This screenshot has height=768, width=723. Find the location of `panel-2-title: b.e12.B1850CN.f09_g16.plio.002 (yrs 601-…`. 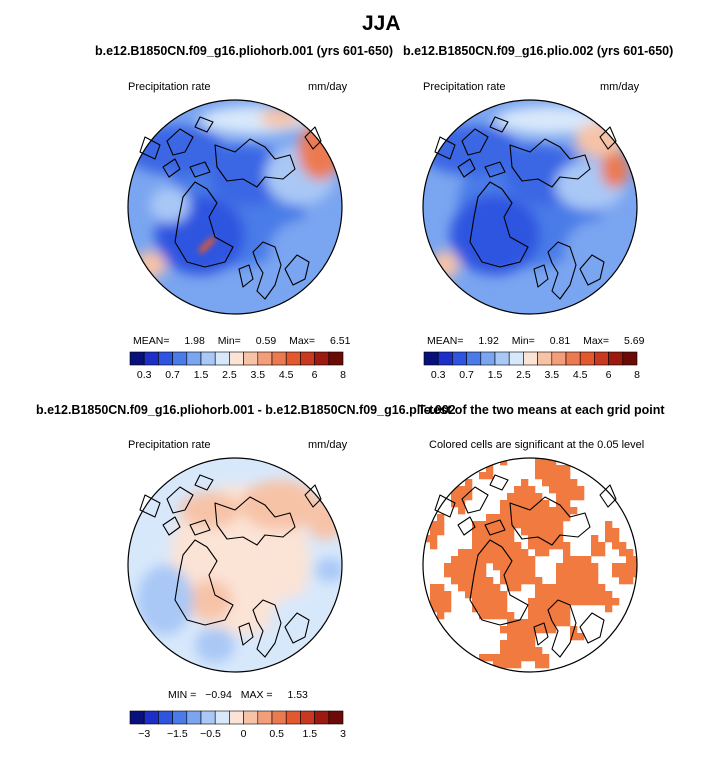

panel-2-title: b.e12.B1850CN.f09_g16.plio.002 (yrs 601-… is located at coordinates (538, 51).